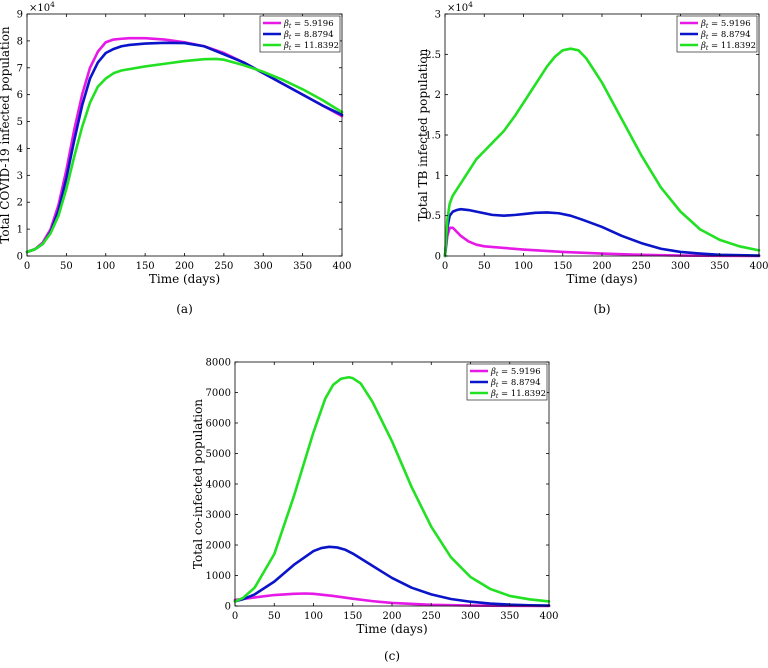 This screenshot has width=768, height=668. Describe the element at coordinates (392, 656) in the screenshot. I see `panel-caption: (c)` at that location.